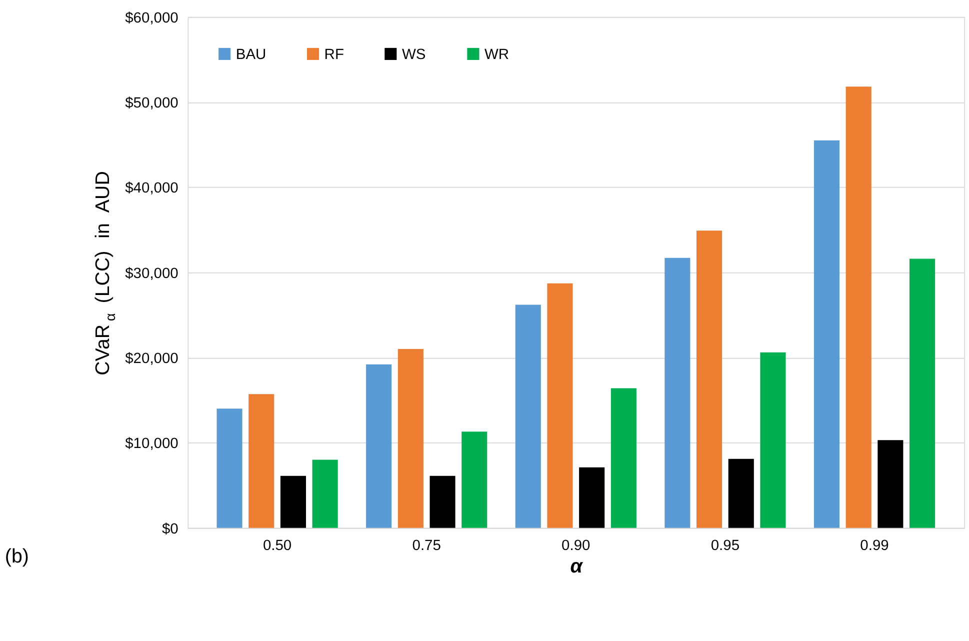  I want to click on legend-label: WS, so click(414, 54).